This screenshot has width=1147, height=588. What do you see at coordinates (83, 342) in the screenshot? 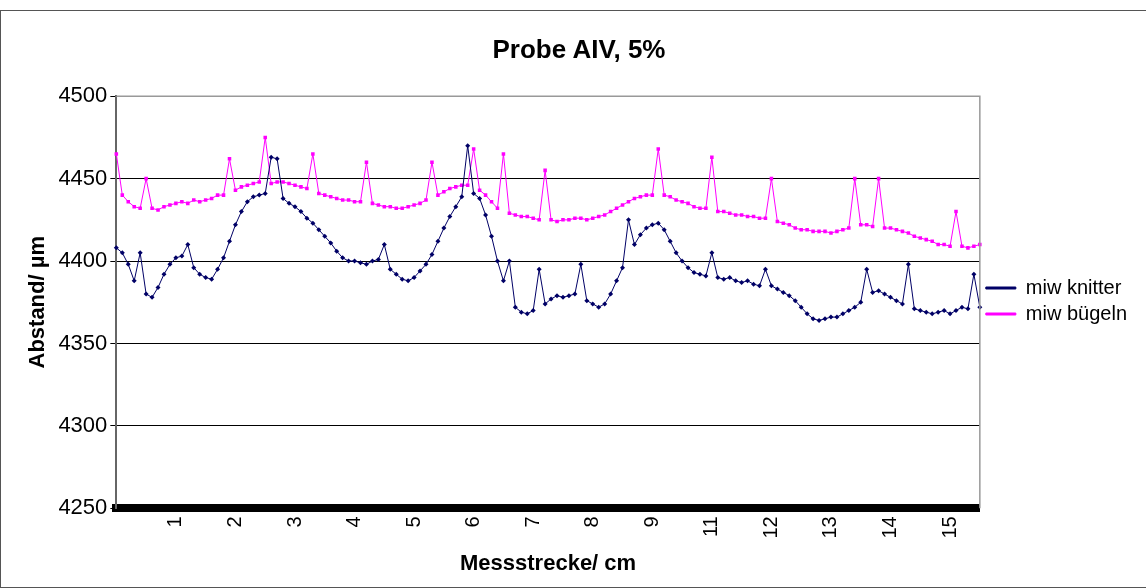
I see `y-tick-label: 4350` at bounding box center [83, 342].